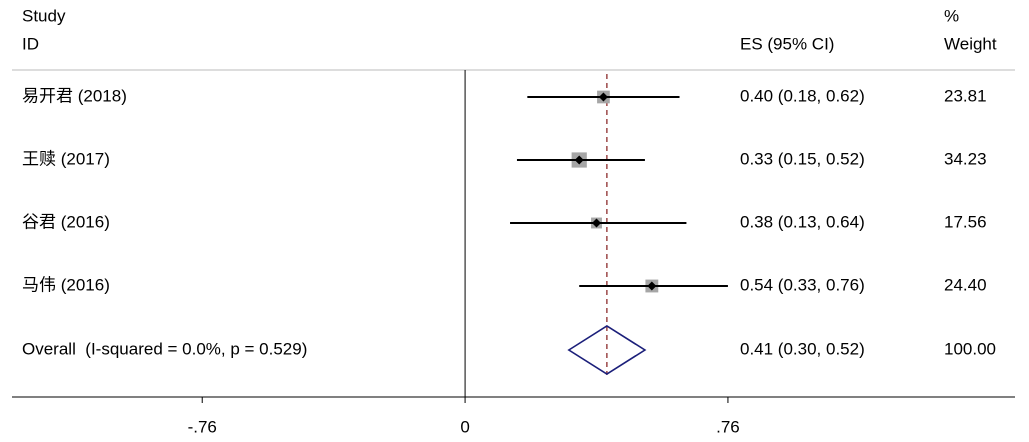  What do you see at coordinates (164, 348) in the screenshot?
I see `overall-name: Overall (I-squared = 0.0%, p = 0.529)` at bounding box center [164, 348].